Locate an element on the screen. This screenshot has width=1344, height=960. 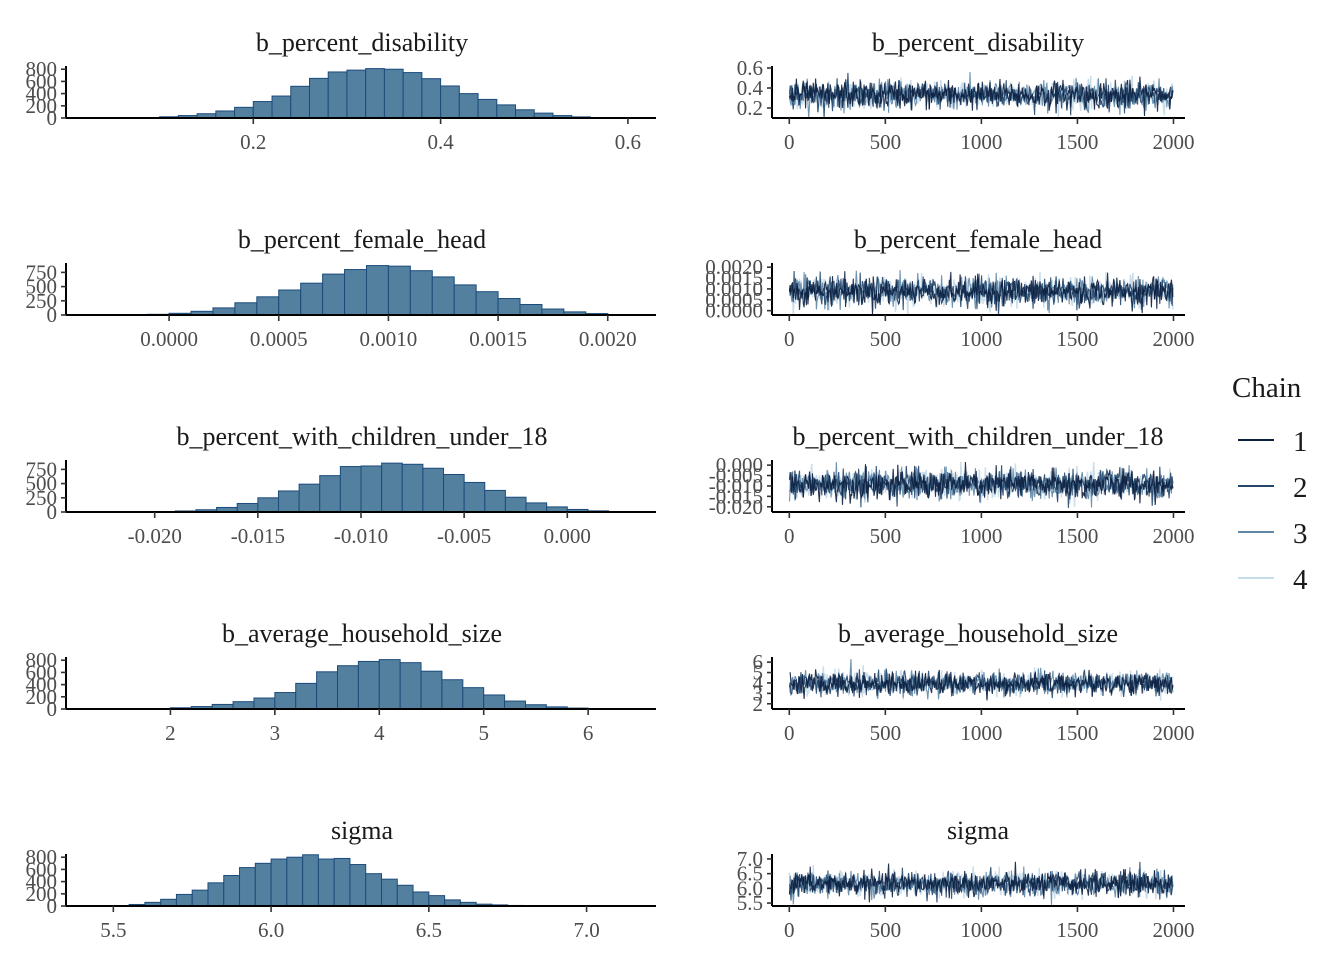
legend-item: 2 is located at coordinates (1273, 488).